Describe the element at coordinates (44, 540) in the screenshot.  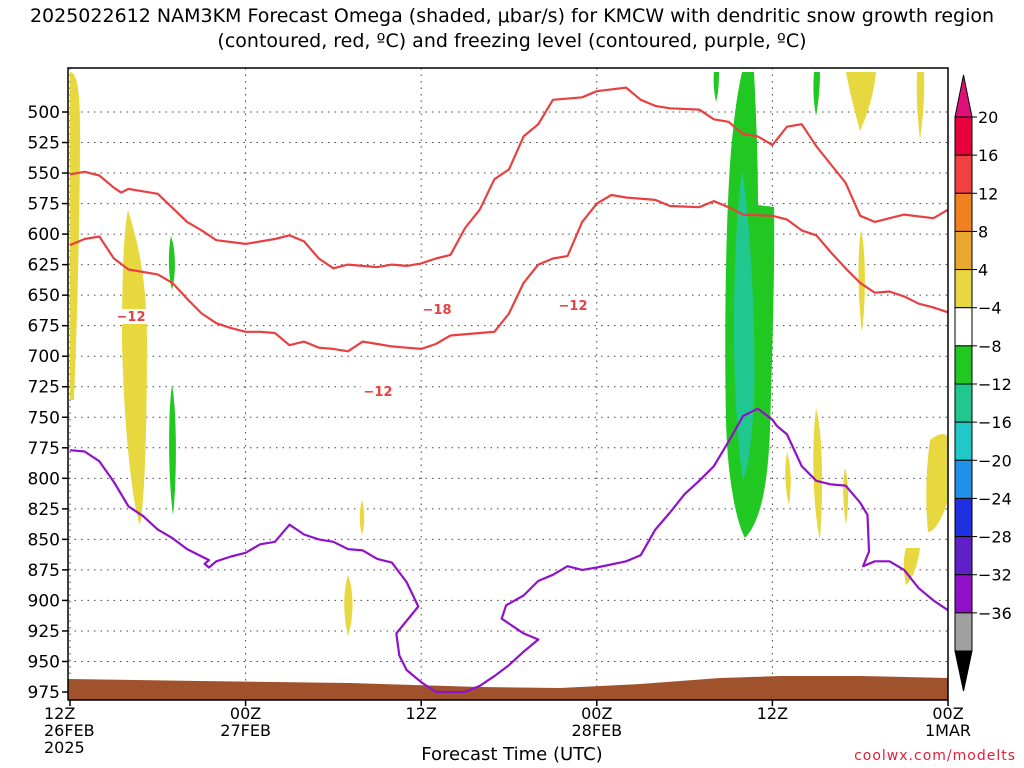
I see `y-tick-label: 850` at that location.